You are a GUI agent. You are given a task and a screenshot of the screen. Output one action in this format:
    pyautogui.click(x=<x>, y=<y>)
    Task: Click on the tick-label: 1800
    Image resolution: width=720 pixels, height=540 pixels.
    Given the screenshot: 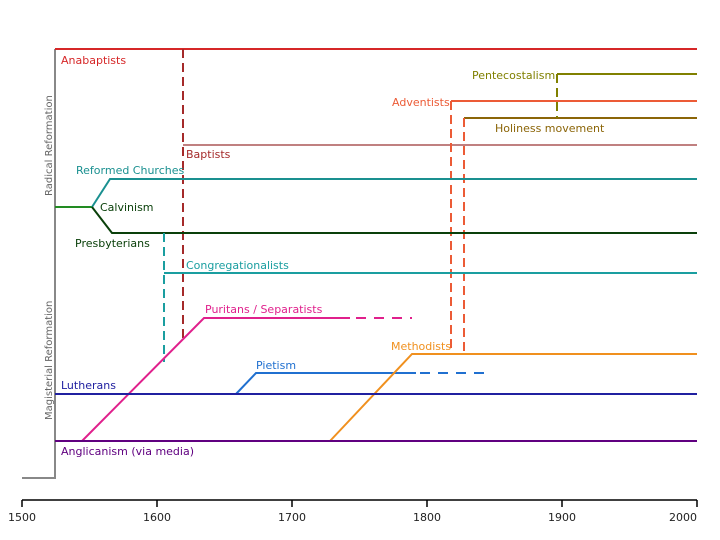 What is the action you would take?
    pyautogui.click(x=427, y=517)
    